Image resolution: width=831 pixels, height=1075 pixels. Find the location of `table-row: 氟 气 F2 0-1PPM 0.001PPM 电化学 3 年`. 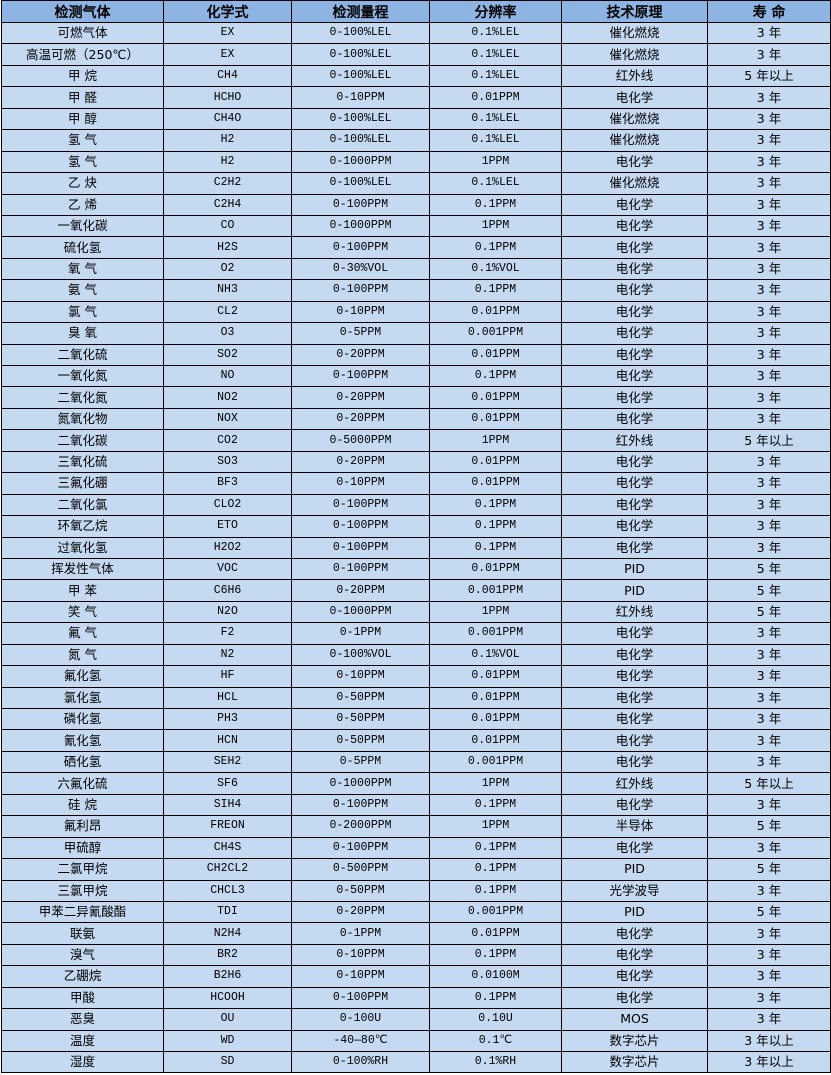

table-row: 氟 气 F2 0-1PPM 0.001PPM 电化学 3 年 is located at coordinates (416, 633).